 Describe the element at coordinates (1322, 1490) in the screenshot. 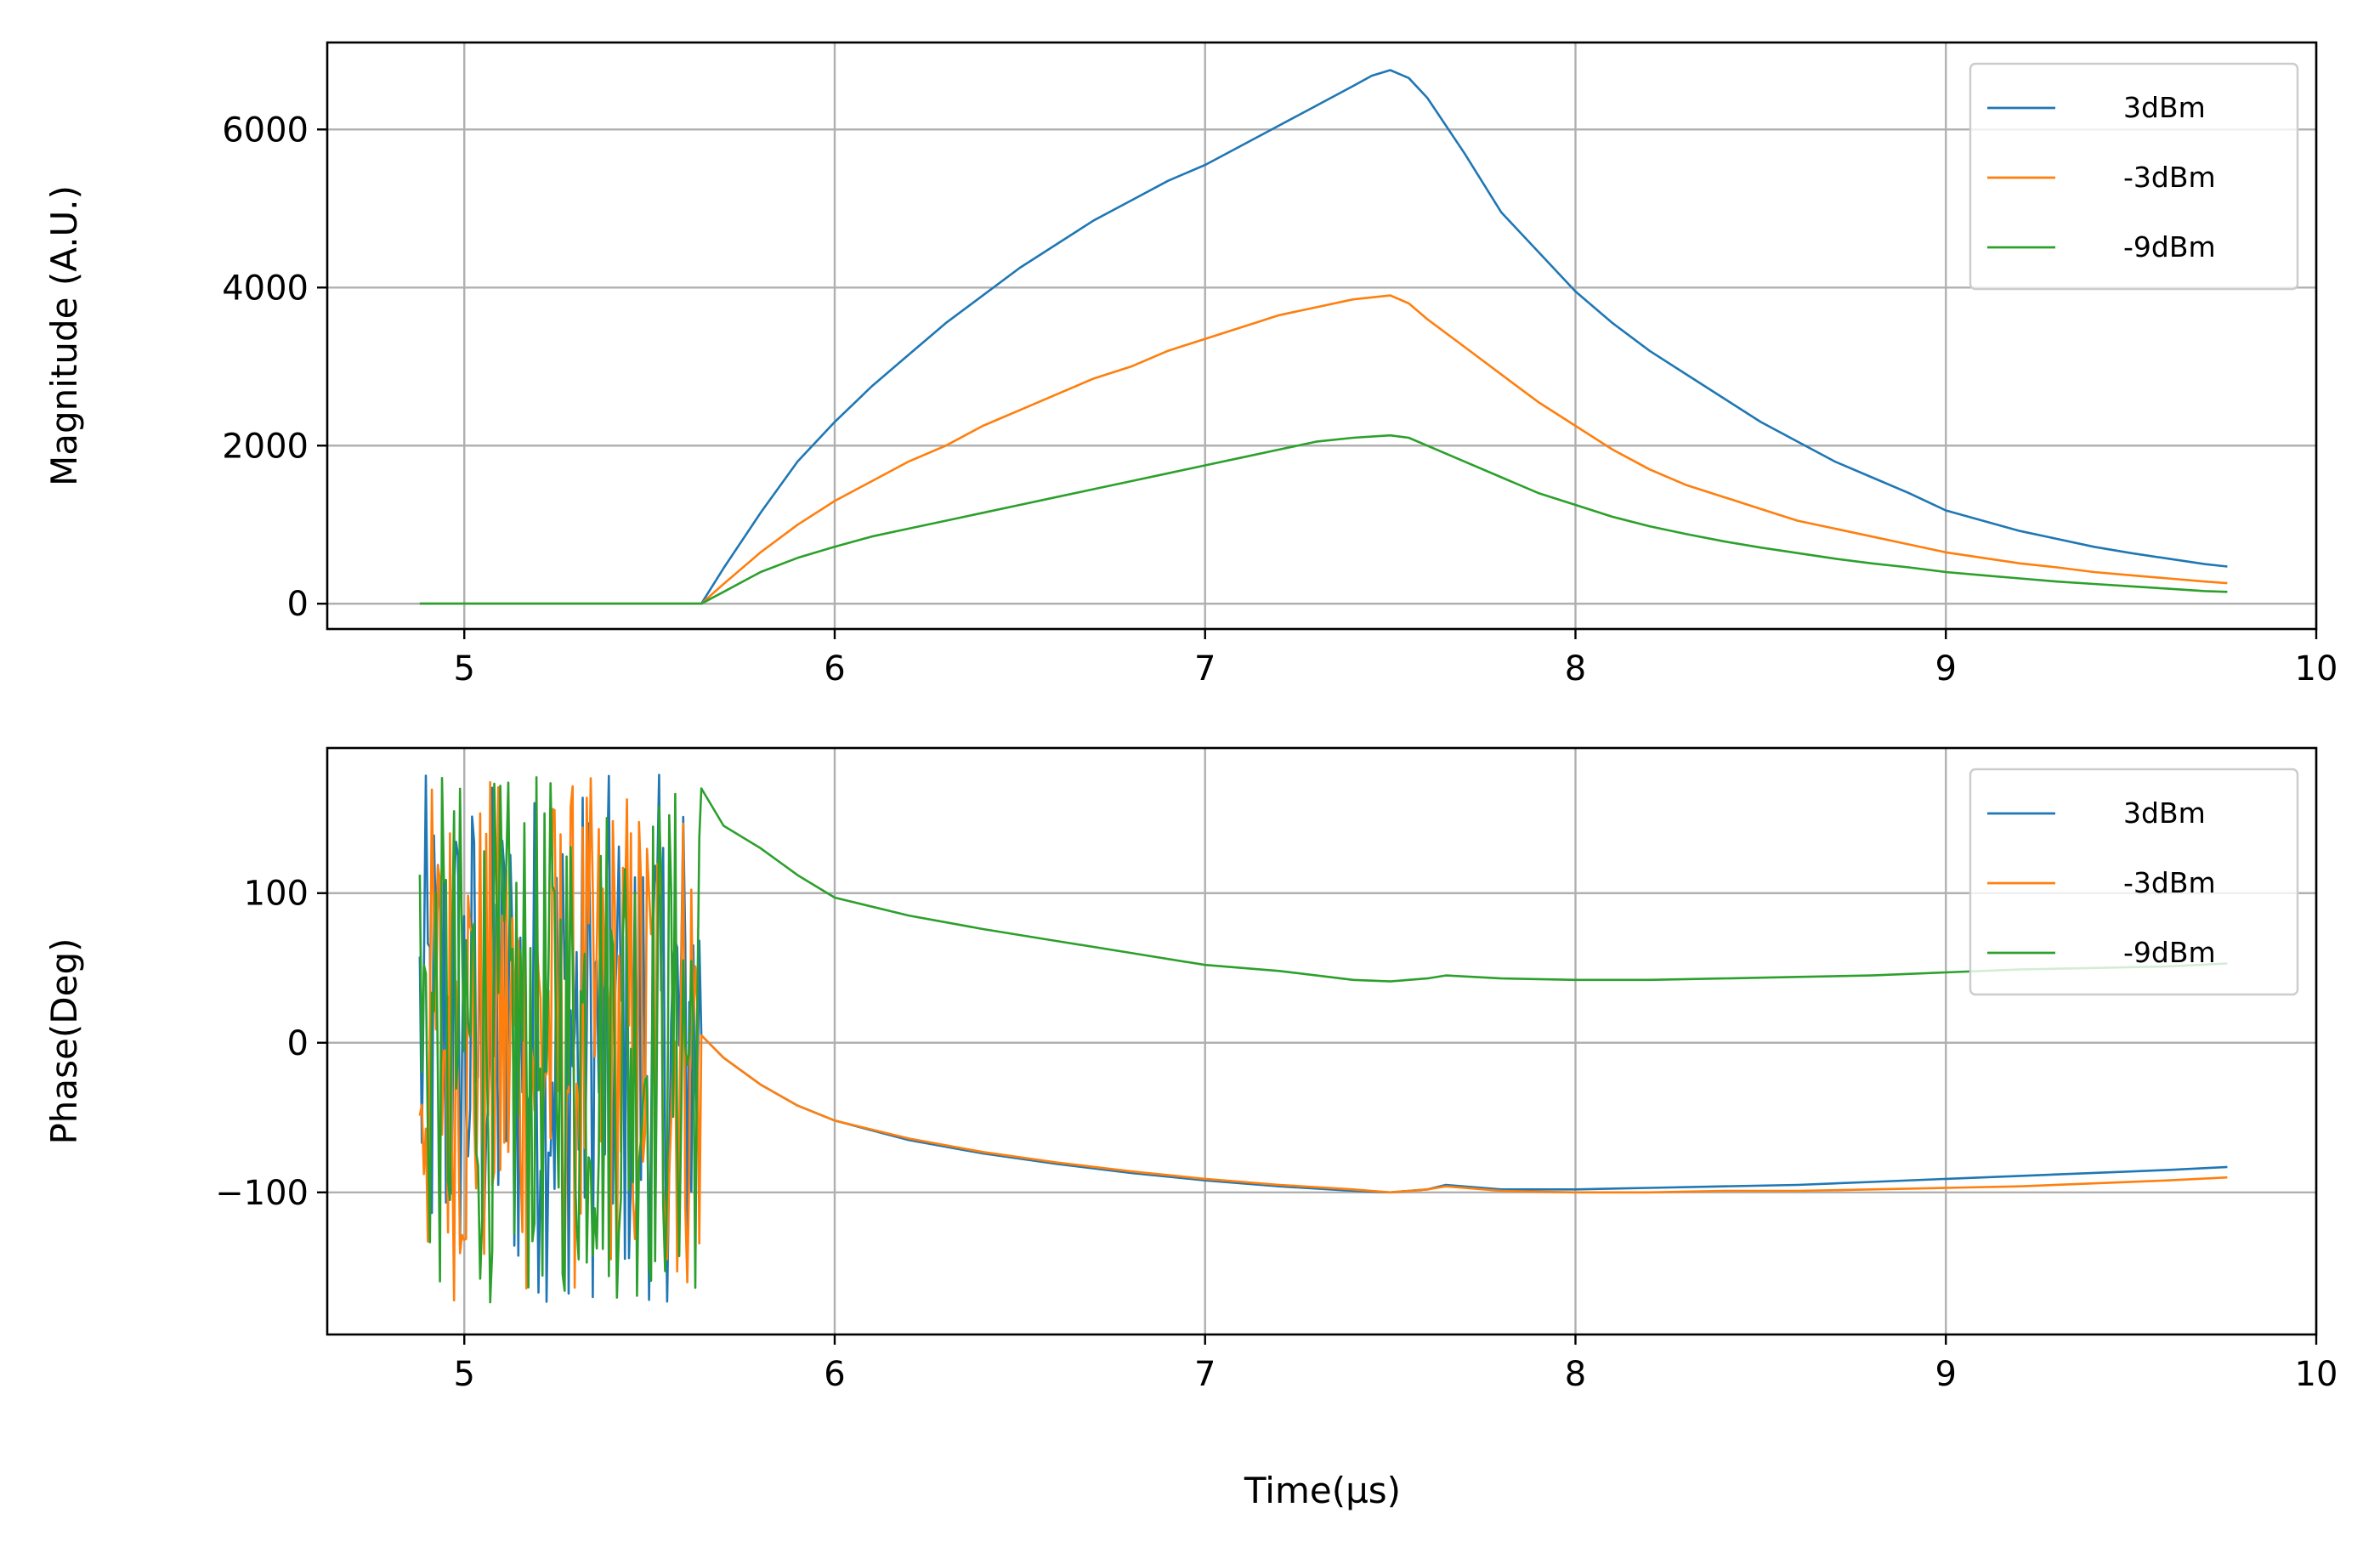

I see `x-axis-label: Time(µs)` at that location.